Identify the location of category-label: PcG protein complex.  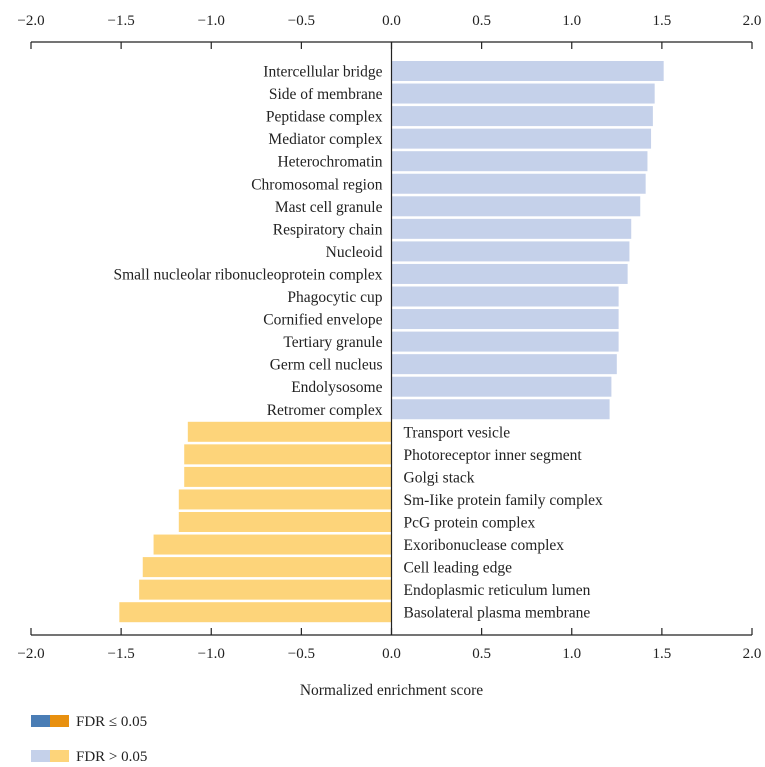
(470, 523).